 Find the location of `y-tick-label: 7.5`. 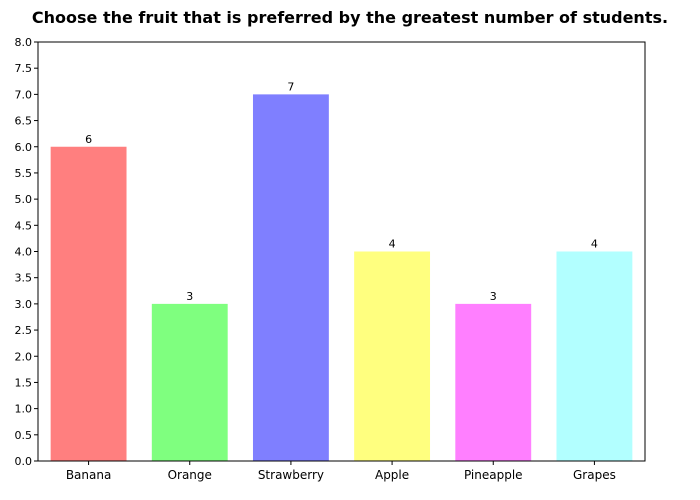

y-tick-label: 7.5 is located at coordinates (24, 68).